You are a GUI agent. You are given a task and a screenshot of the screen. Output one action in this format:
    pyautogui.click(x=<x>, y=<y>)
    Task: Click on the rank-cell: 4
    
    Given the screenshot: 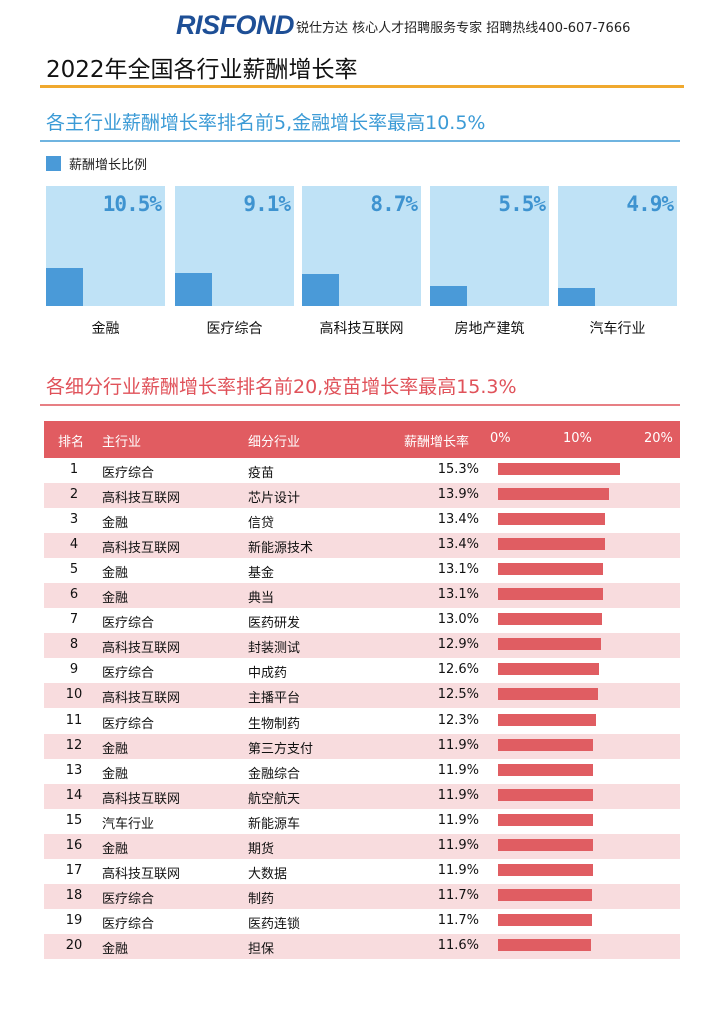 What is the action you would take?
    pyautogui.click(x=74, y=544)
    